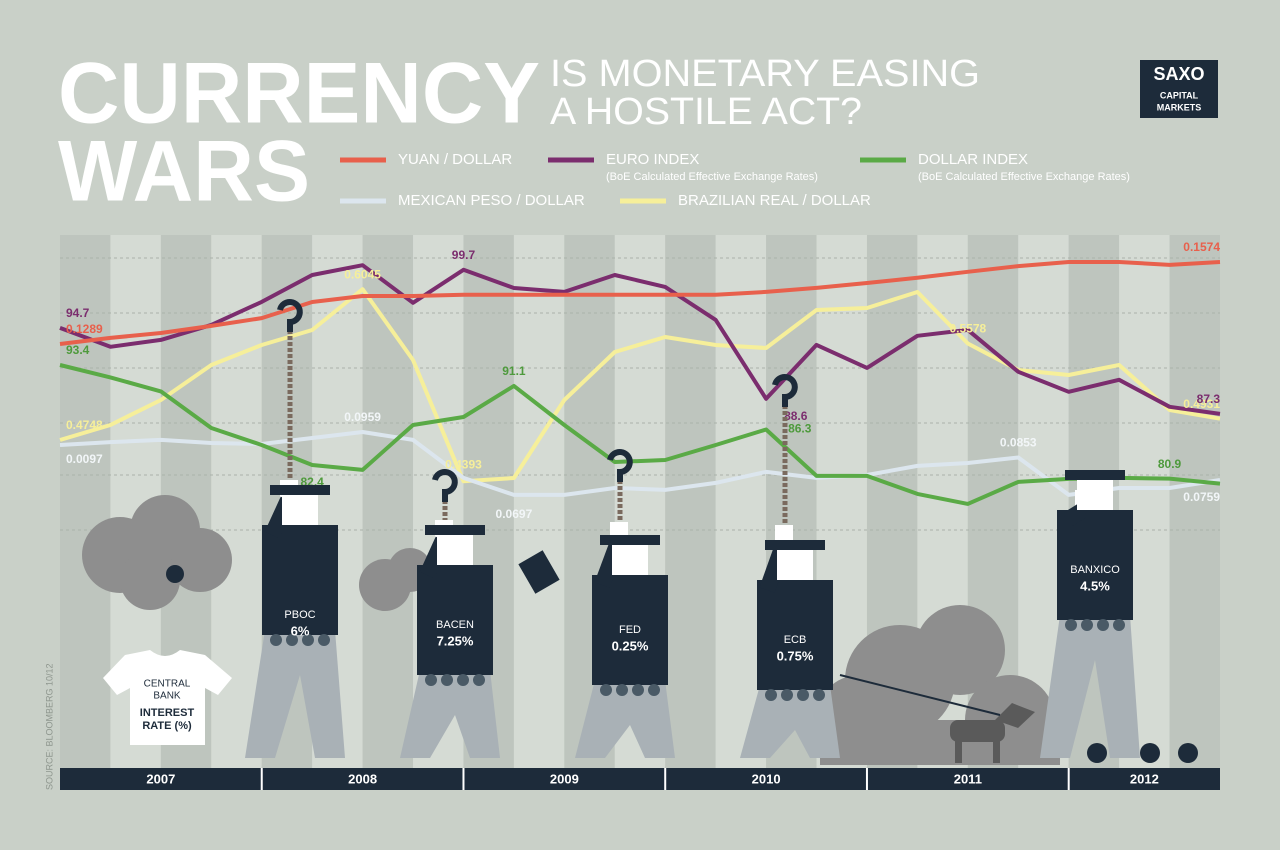 This screenshot has height=850, width=1280. I want to click on year-bar-bg, so click(640, 779).